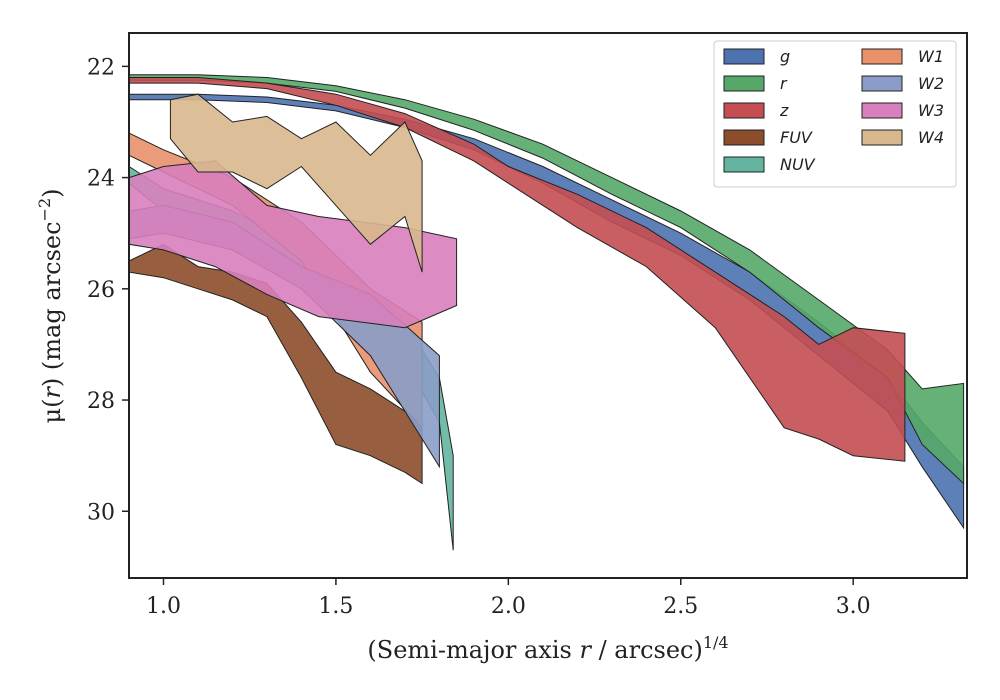 The height and width of the screenshot is (700, 1000). I want to click on y-tick-label: 30, so click(101, 512).